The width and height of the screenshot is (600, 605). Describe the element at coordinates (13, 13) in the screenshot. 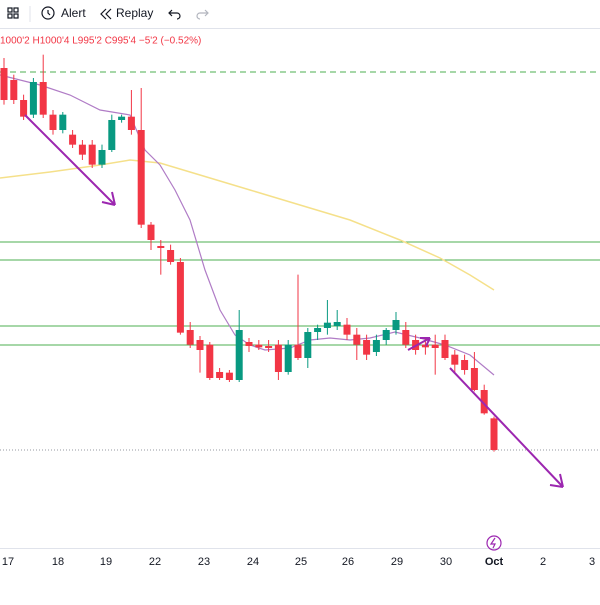

I see `layout-icon` at that location.